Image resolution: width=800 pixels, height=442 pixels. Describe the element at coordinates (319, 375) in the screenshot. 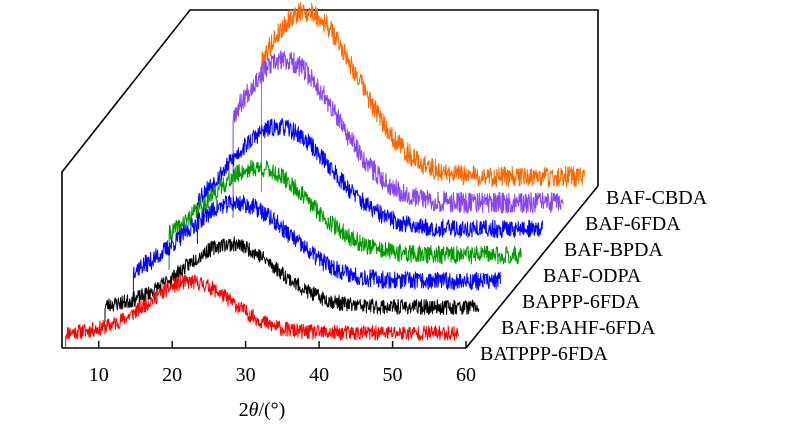

I see `x-tick-label: 40` at that location.